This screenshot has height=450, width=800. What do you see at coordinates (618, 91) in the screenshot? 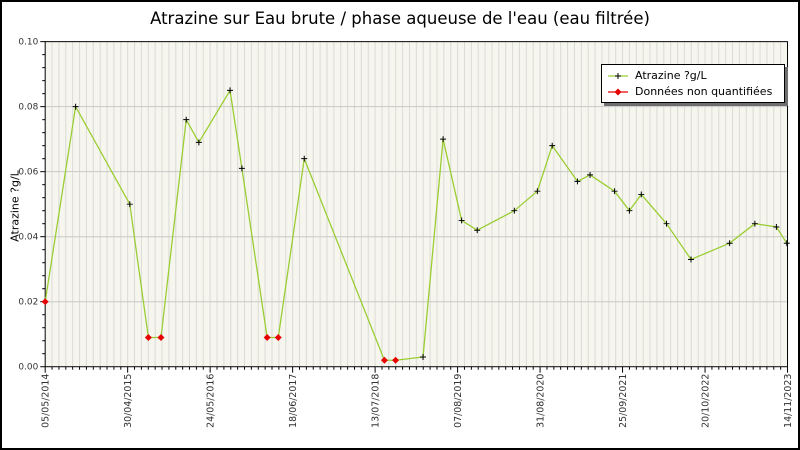
I see `legend-line-diamond-icon` at bounding box center [618, 91].